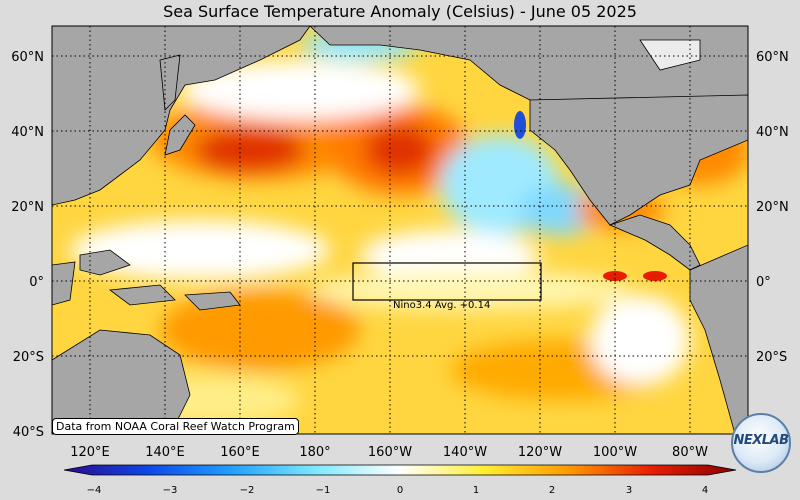  What do you see at coordinates (552, 490) in the screenshot?
I see `colorbar-tick: 2` at bounding box center [552, 490].